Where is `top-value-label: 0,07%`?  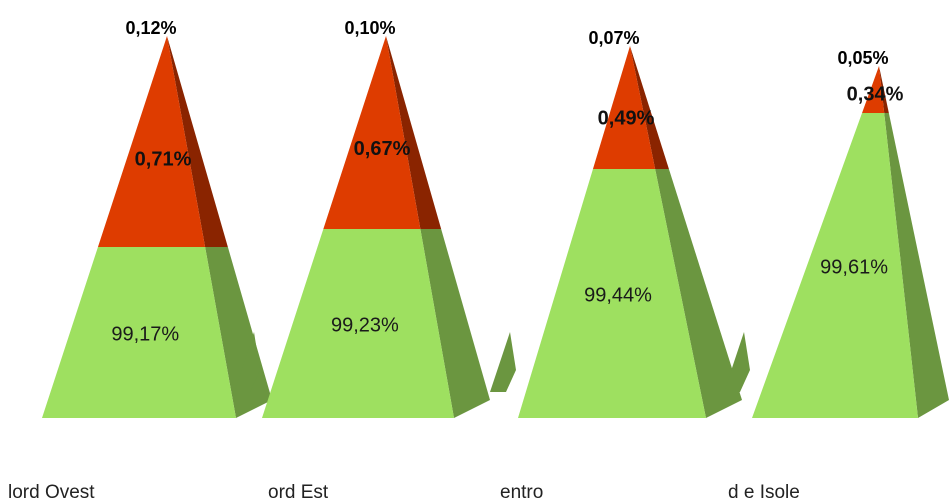
top-value-label: 0,07% is located at coordinates (613, 38).